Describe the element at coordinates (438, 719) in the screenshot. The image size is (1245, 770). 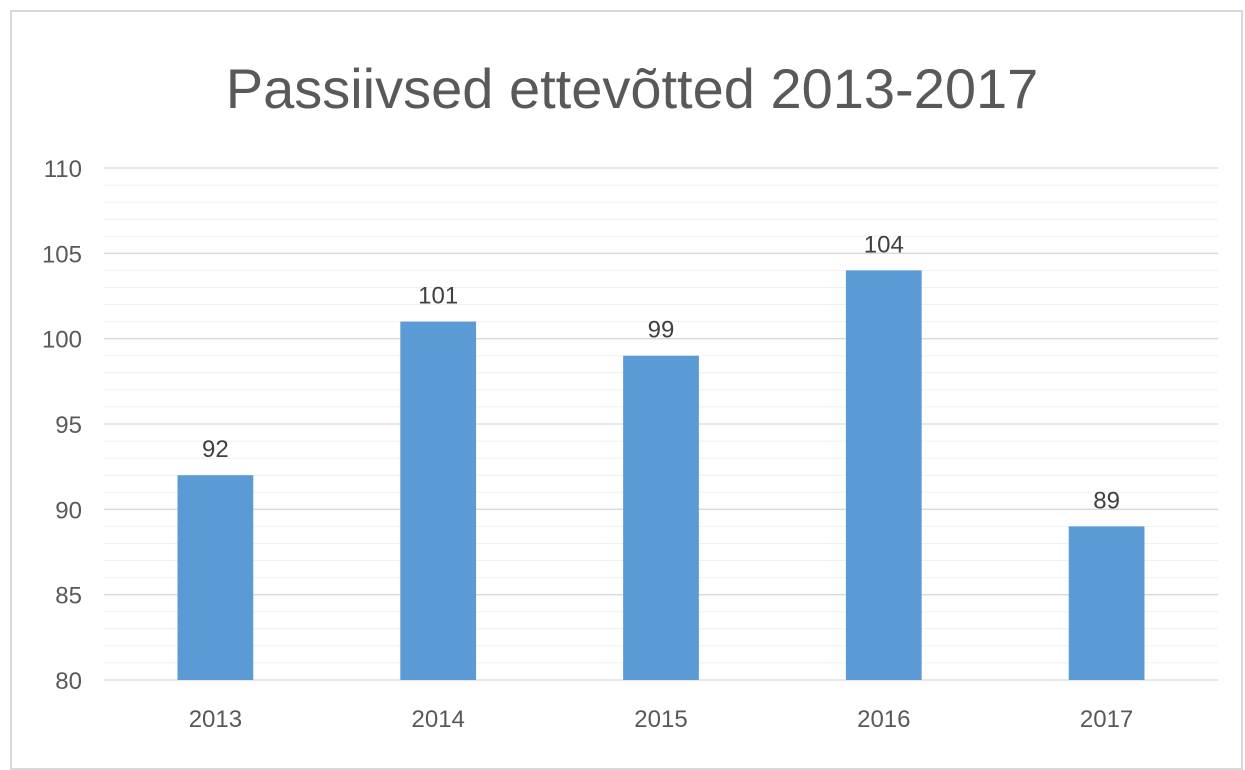
I see `x-tick-label-2014: 2014` at that location.